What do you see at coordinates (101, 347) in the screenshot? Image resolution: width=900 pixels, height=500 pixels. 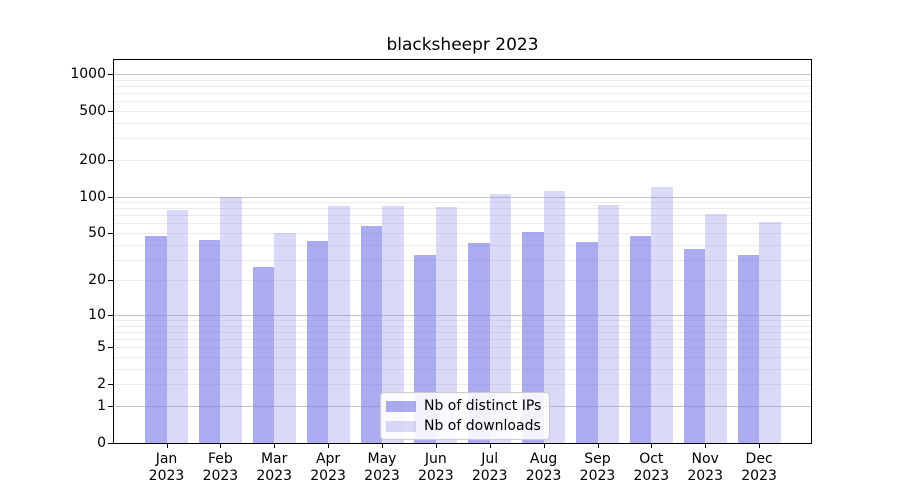 I see `y-tick-label: 5` at bounding box center [101, 347].